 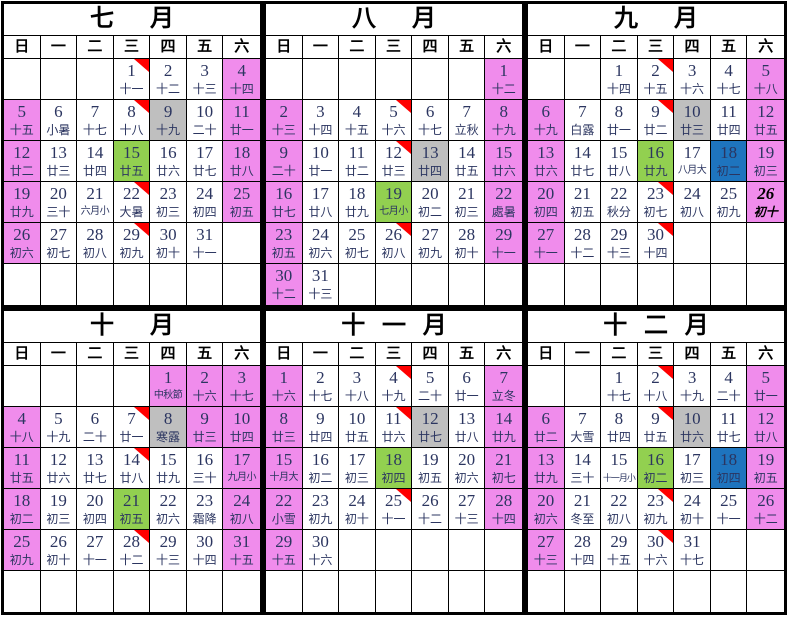 What do you see at coordinates (241, 377) in the screenshot?
I see `date-number: 3` at bounding box center [241, 377].